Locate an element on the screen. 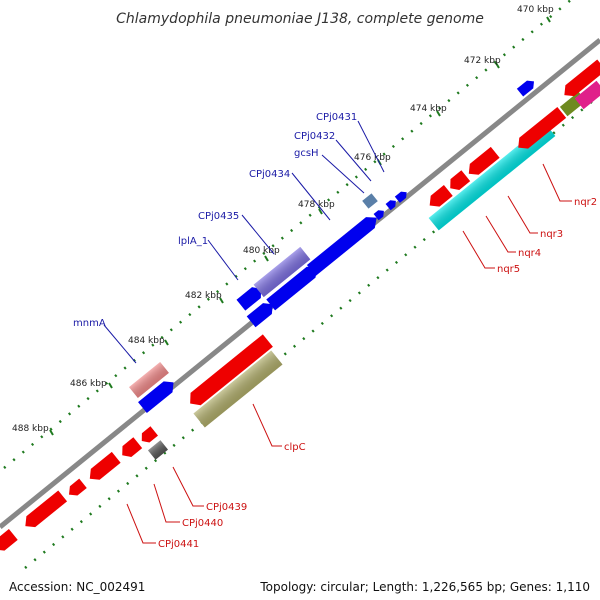  tick-label: 488 kbp is located at coordinates (30, 429).